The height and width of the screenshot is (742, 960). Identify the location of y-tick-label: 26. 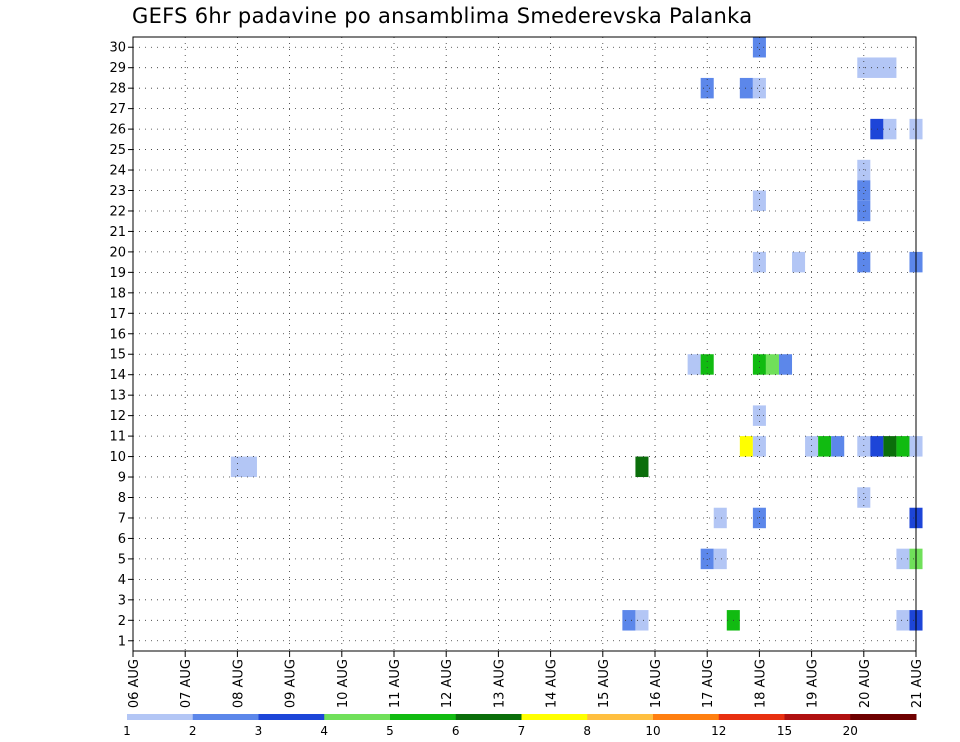
(117, 130).